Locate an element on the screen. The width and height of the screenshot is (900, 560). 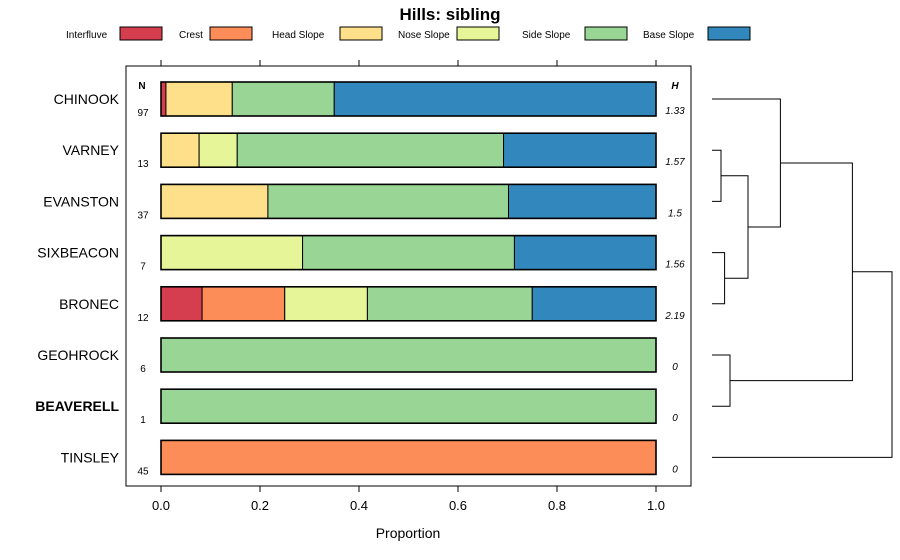
row-label: BEAVERELL is located at coordinates (77, 406).